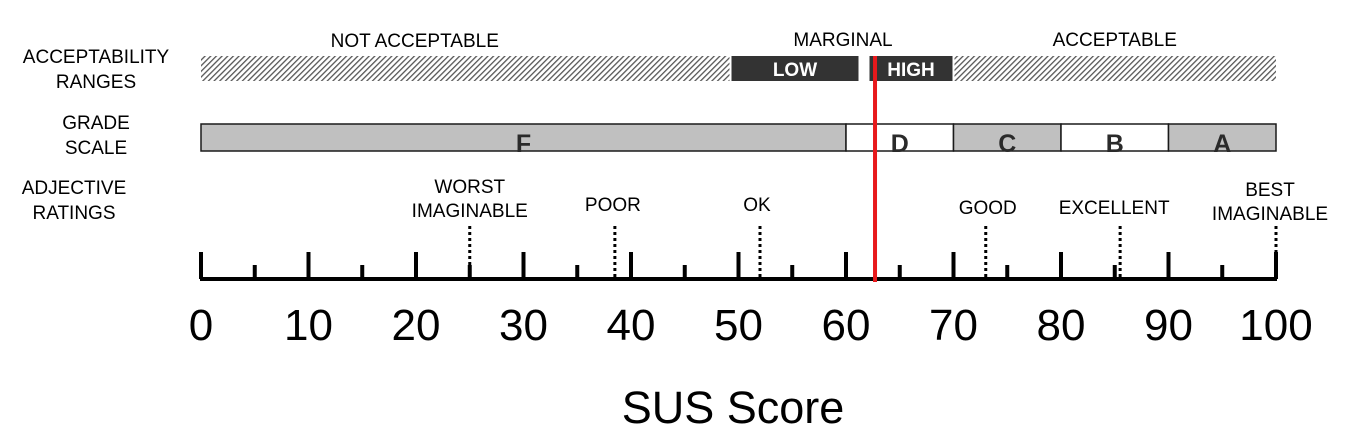 The height and width of the screenshot is (438, 1353). Describe the element at coordinates (96, 82) in the screenshot. I see `acceptability-label-line2: RANGES` at that location.